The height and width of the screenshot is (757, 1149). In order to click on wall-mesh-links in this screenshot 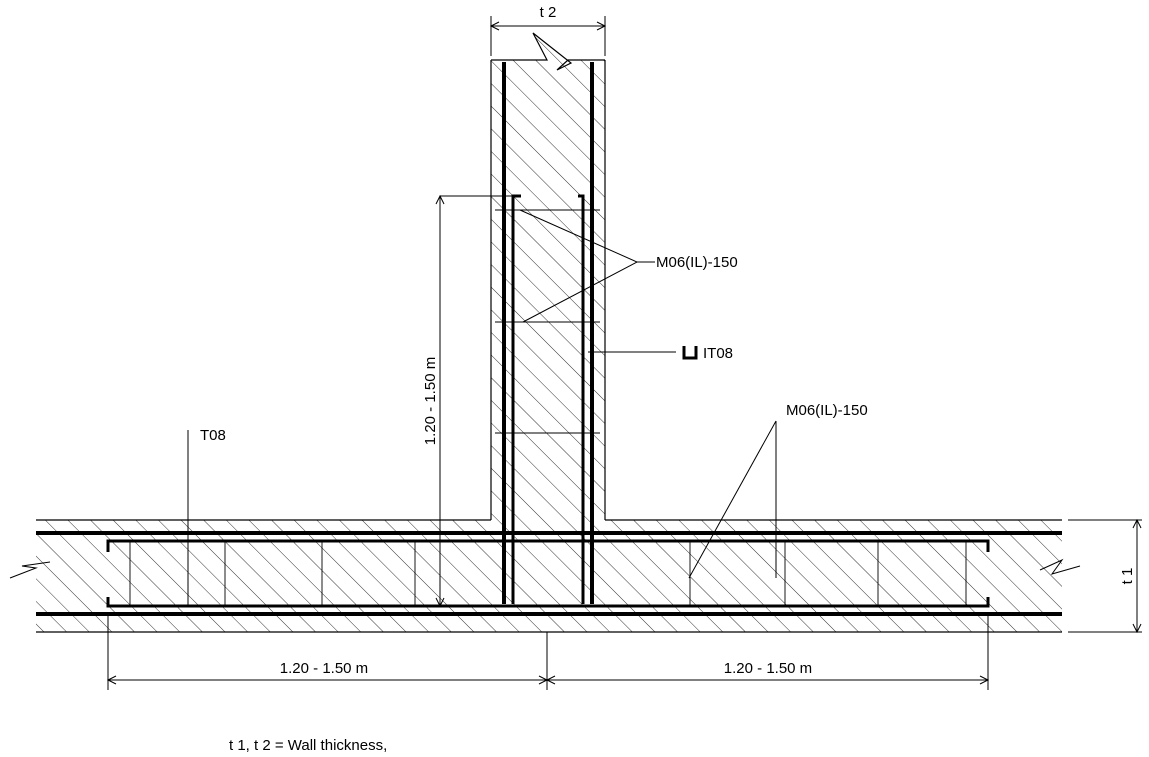, I will do `click(547, 321)`.